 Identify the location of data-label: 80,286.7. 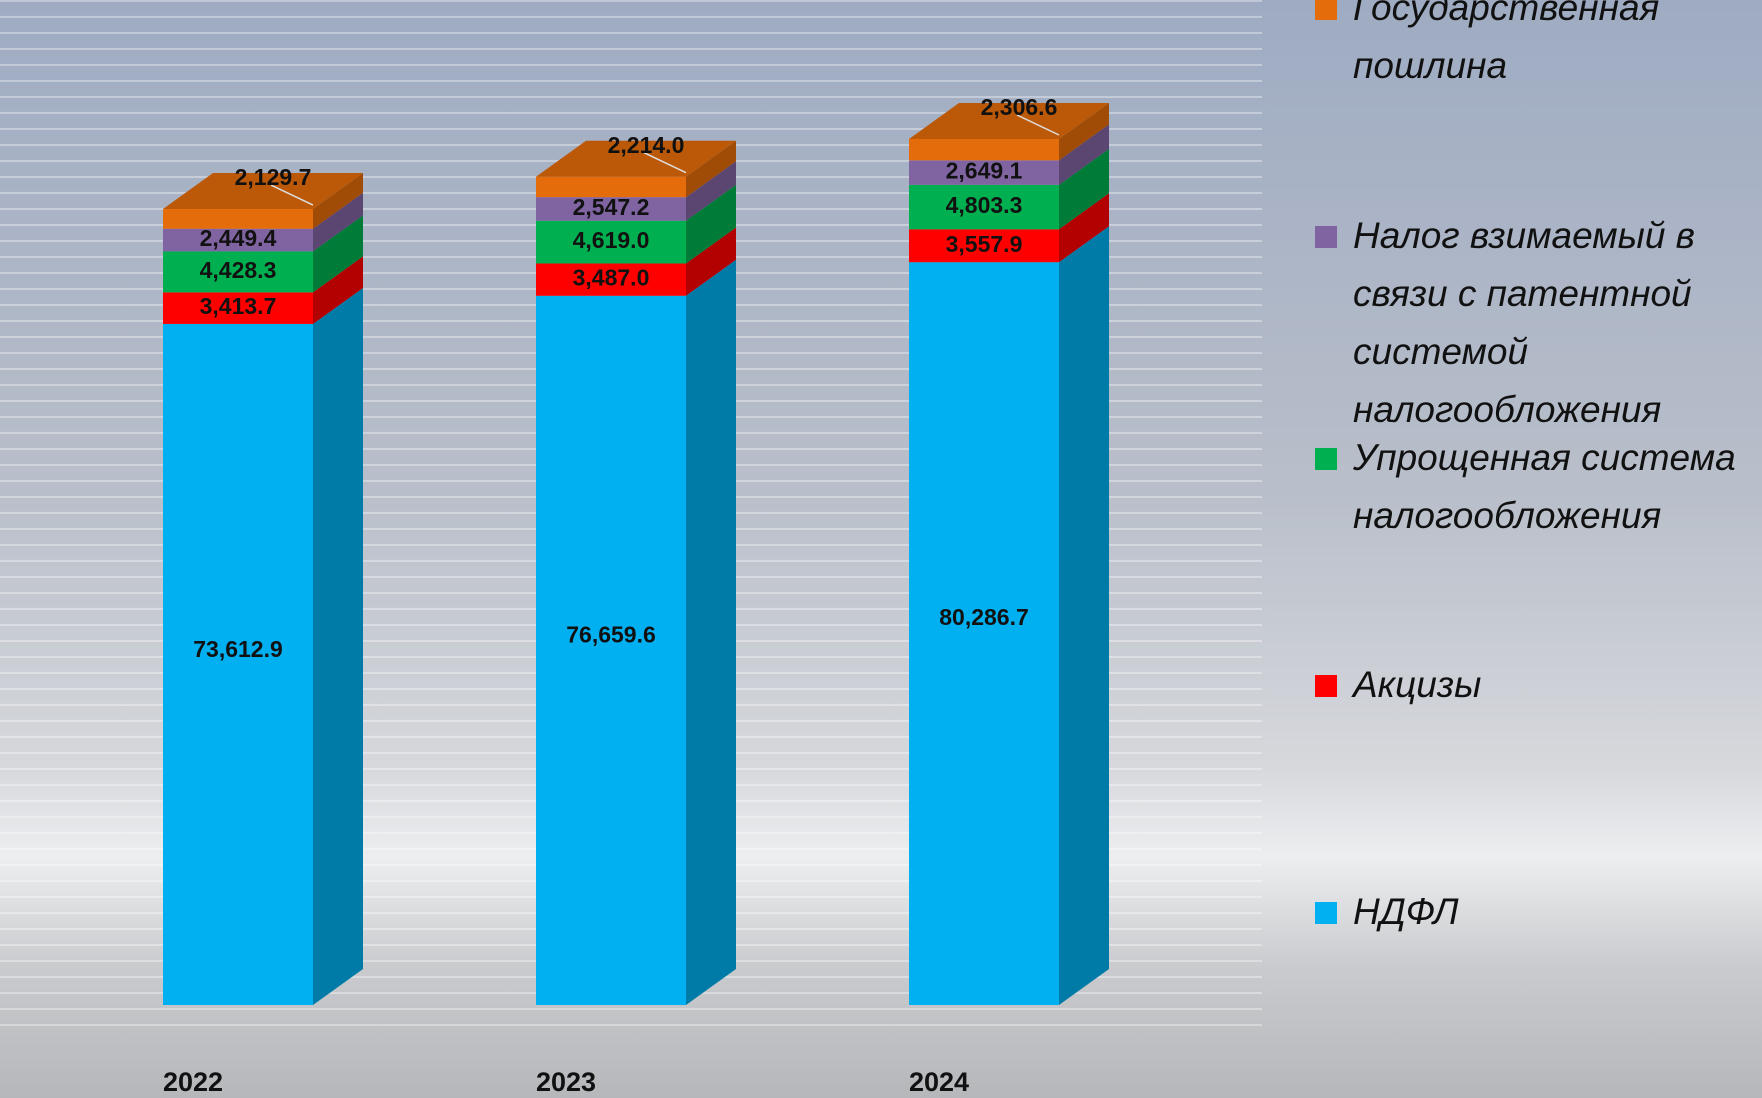
(984, 617).